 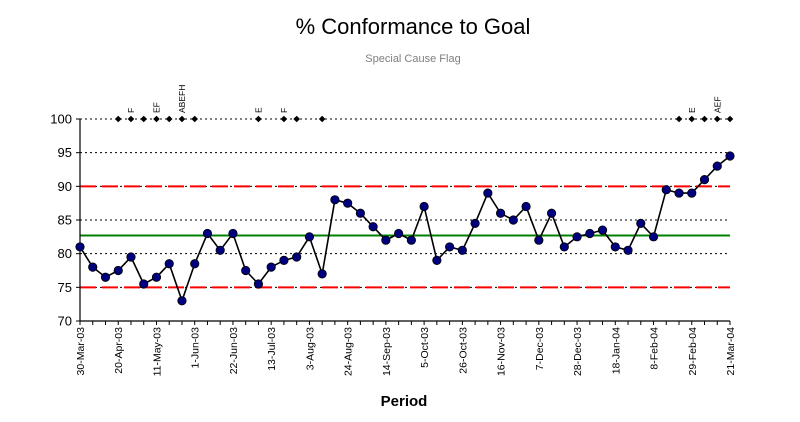 I want to click on x-tick-label: 11-May-03, so click(x=157, y=352).